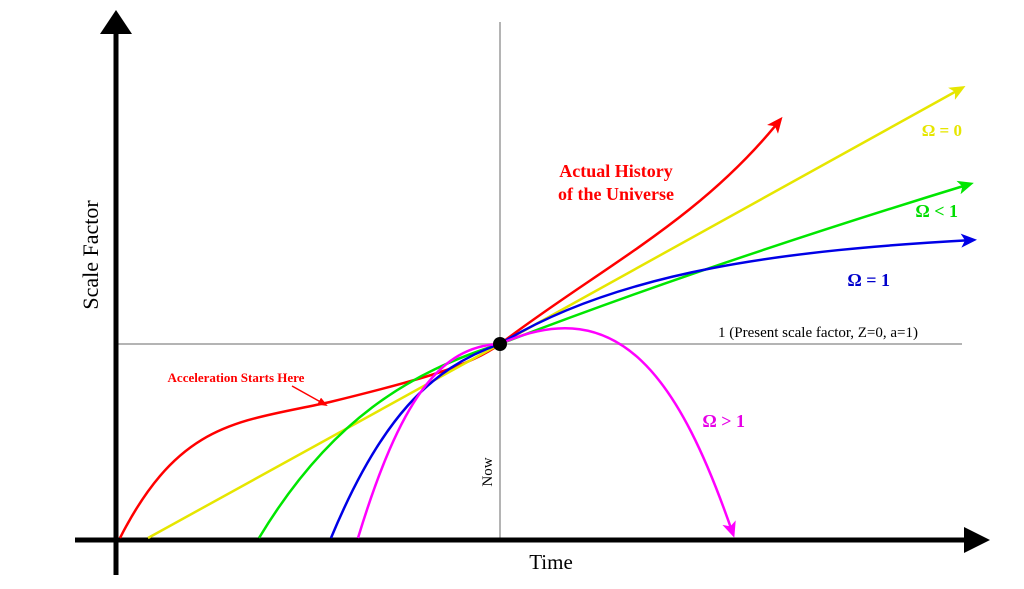 Image resolution: width=1024 pixels, height=589 pixels. What do you see at coordinates (488, 471) in the screenshot?
I see `now-label: Now` at bounding box center [488, 471].